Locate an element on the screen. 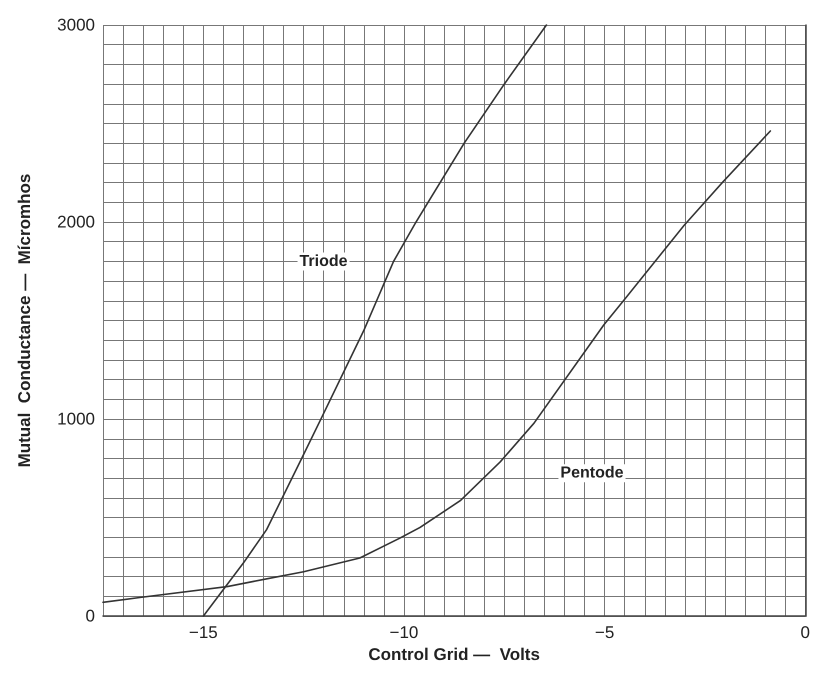 The width and height of the screenshot is (821, 676). x-axis-title: Control Grid — Volts is located at coordinates (454, 654).